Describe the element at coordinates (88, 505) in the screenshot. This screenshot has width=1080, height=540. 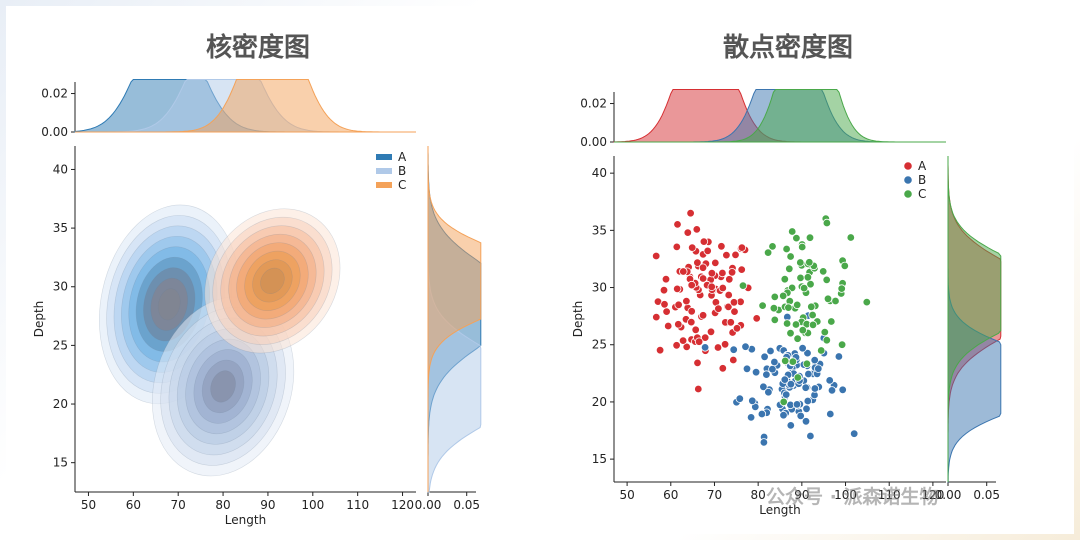
I see `x-tick-label: 50` at that location.